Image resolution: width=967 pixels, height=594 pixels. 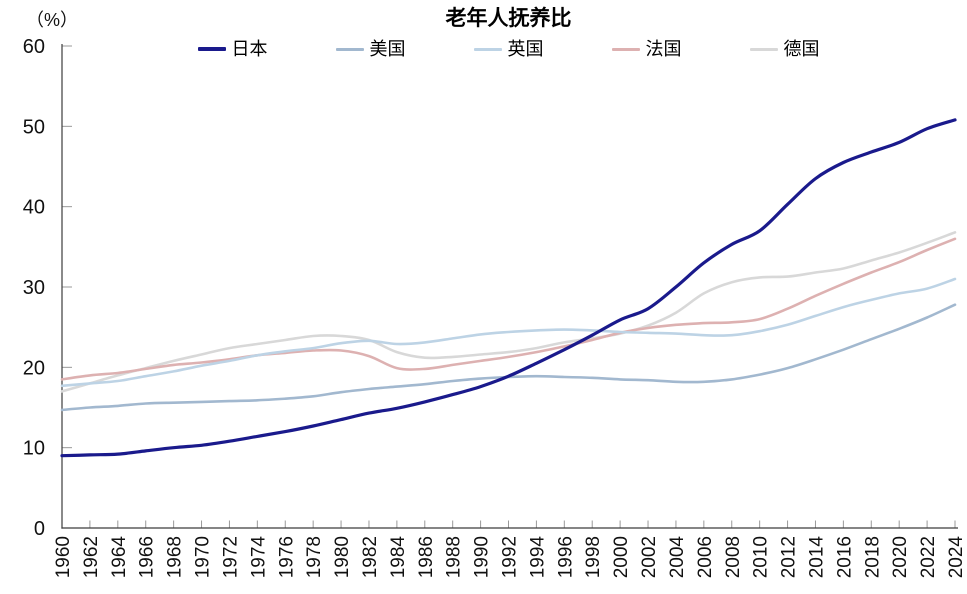 I want to click on x-tick-label: 1962, so click(x=91, y=557).